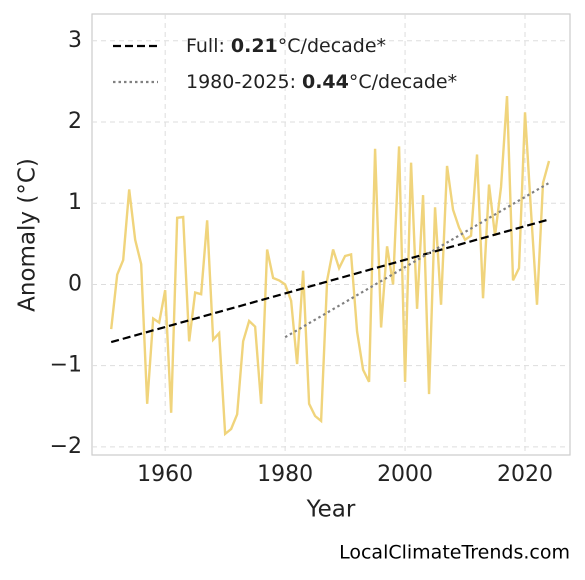  Describe the element at coordinates (66, 365) in the screenshot. I see `y-tick-label: −1` at that location.